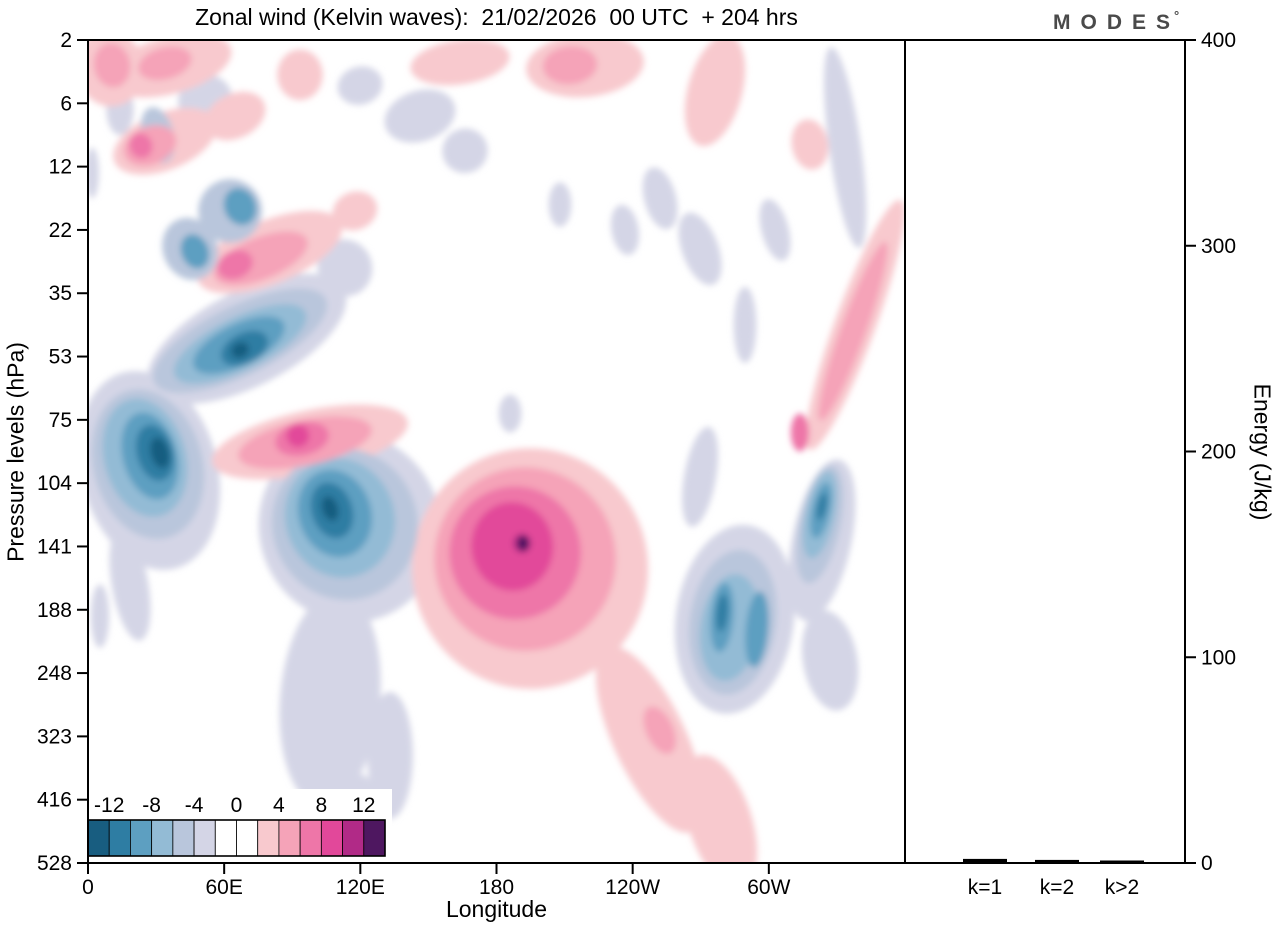 Image resolution: width=1280 pixels, height=930 pixels. Describe the element at coordinates (54, 800) in the screenshot. I see `pressure-tick-label: 416` at that location.